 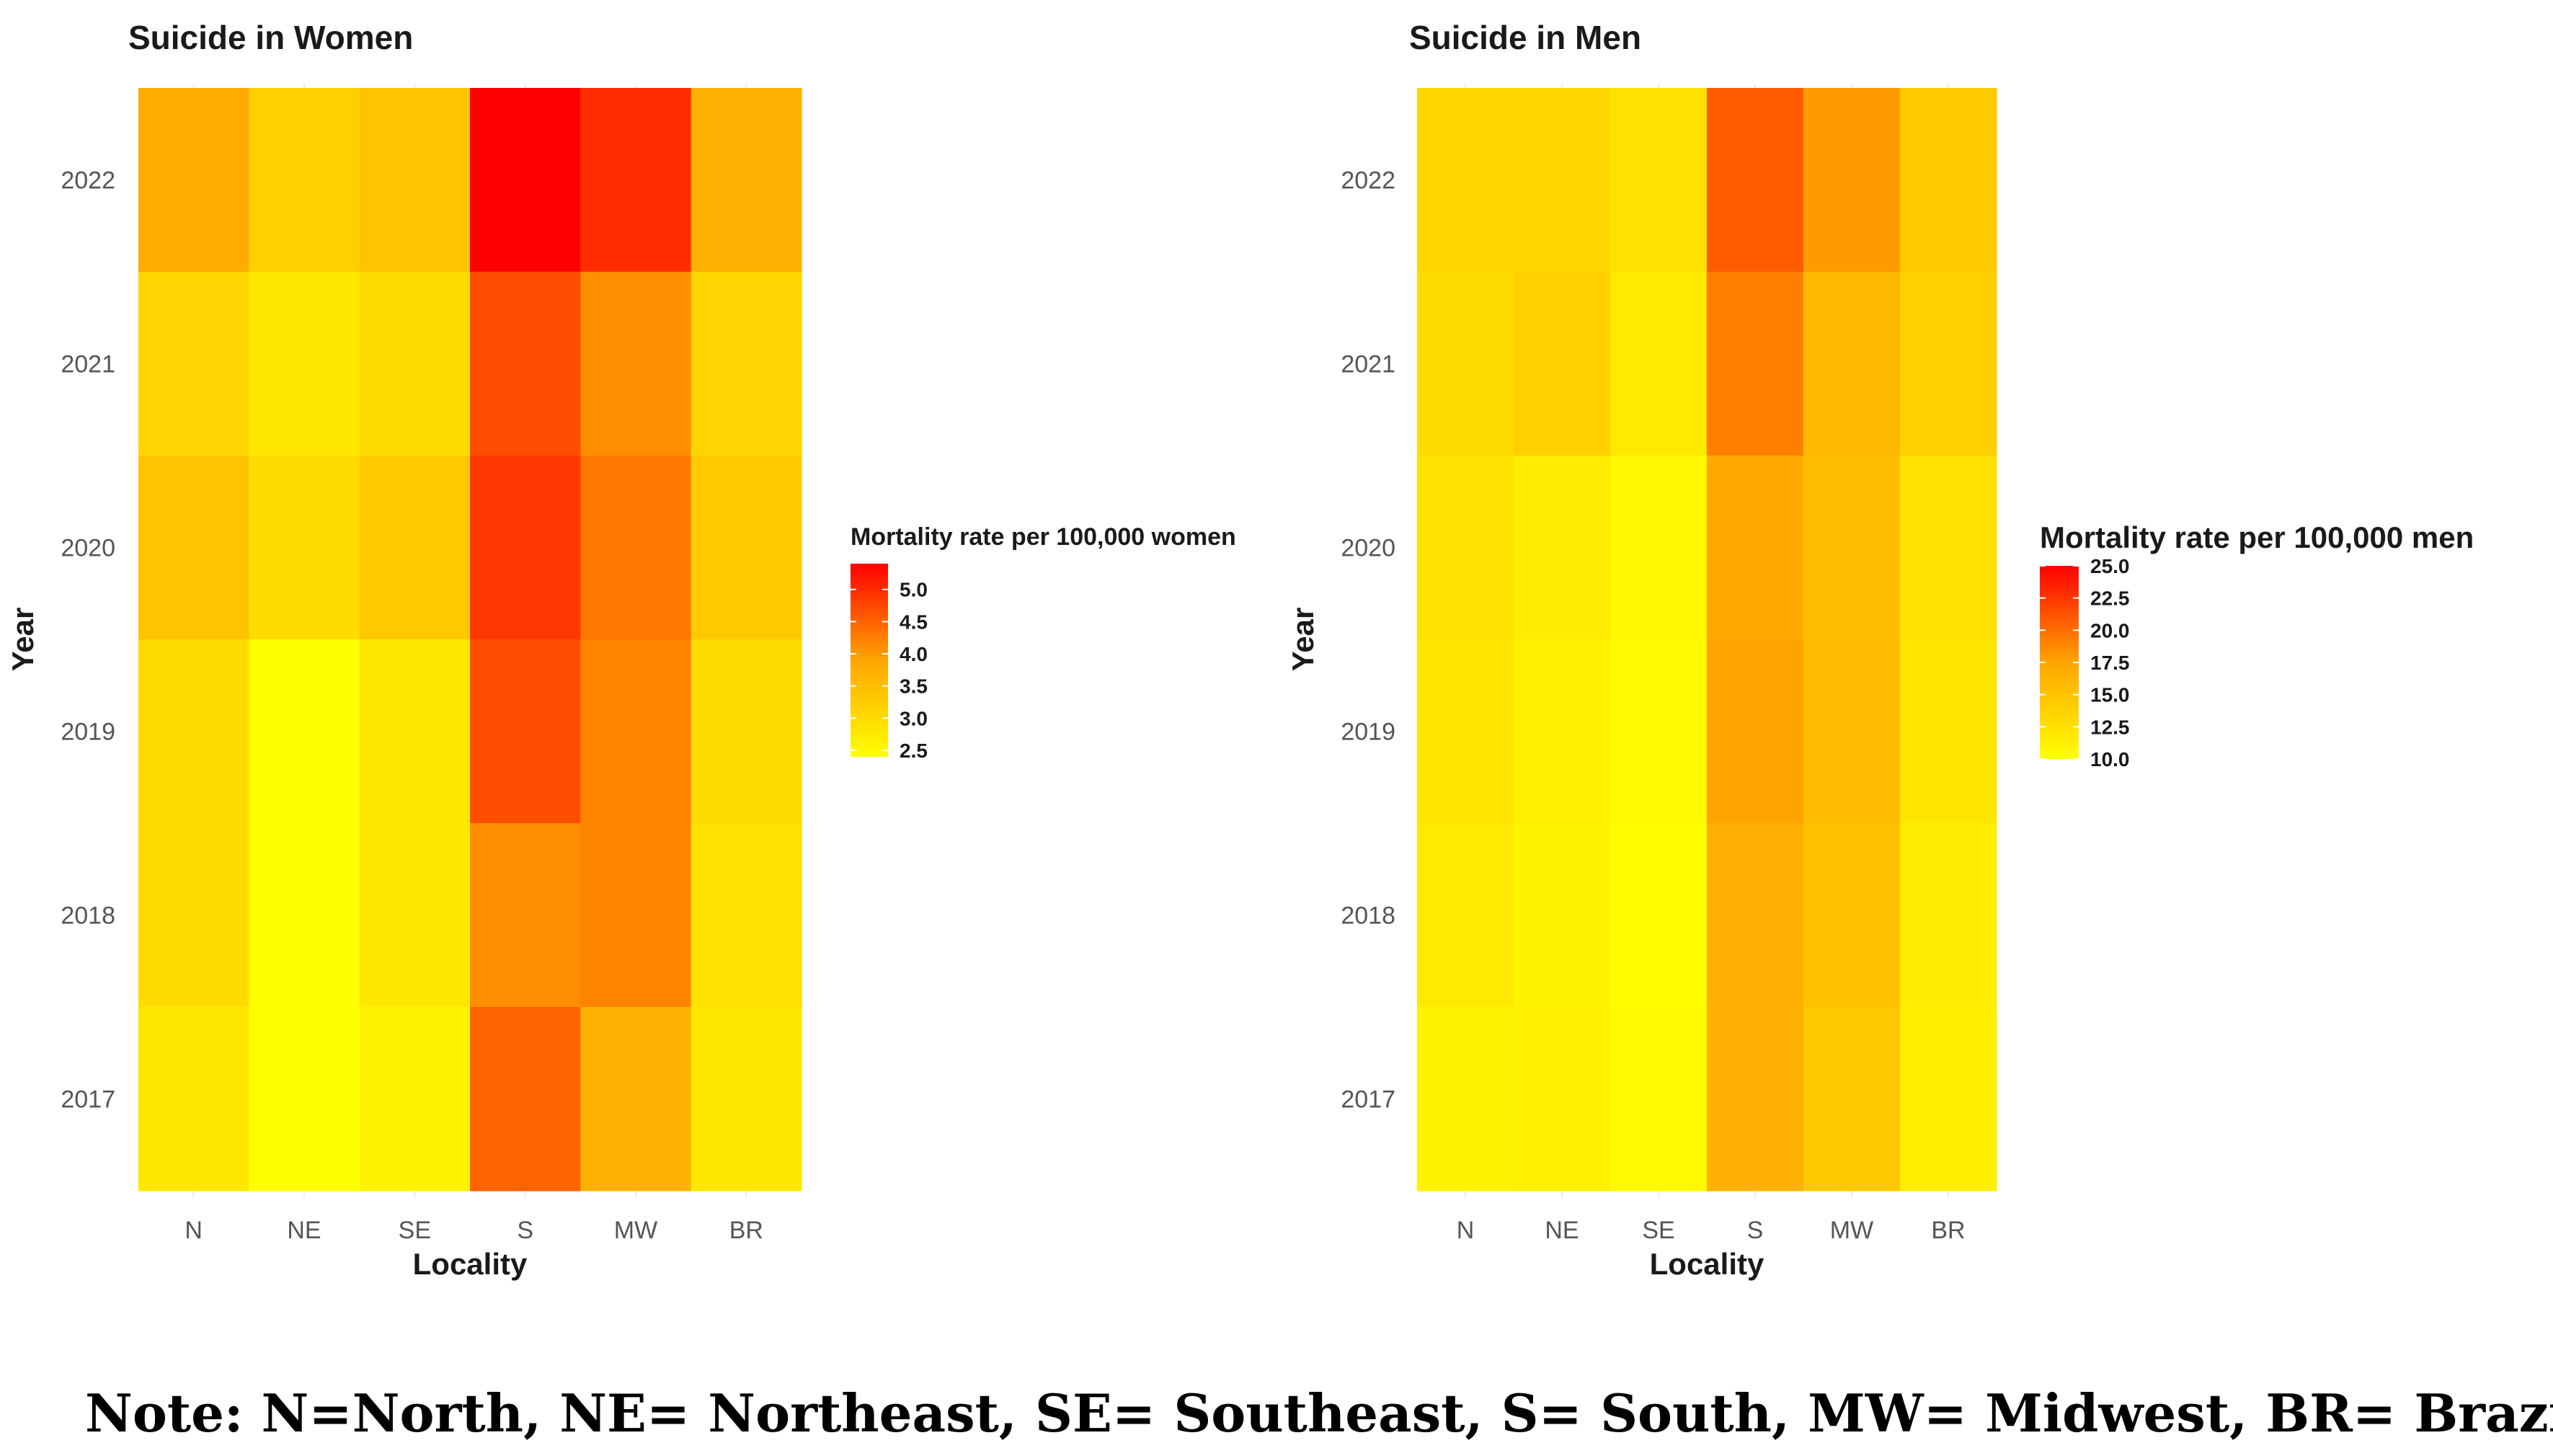 What do you see at coordinates (1707, 1264) in the screenshot?
I see `suicide-in-men-xlabel: Locality` at bounding box center [1707, 1264].